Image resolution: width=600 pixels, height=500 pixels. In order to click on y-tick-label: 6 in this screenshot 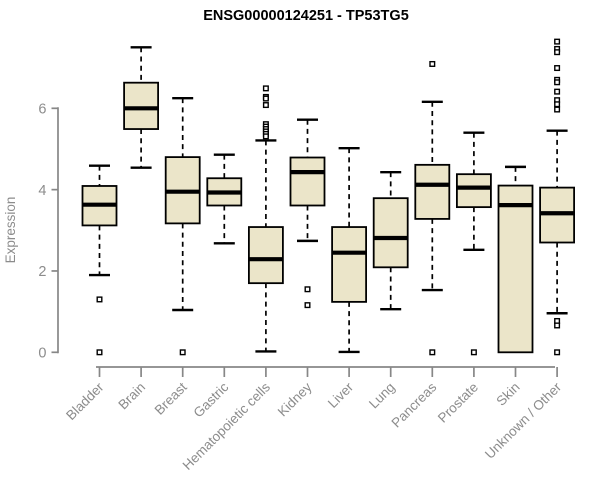, I will do `click(42, 110)`.